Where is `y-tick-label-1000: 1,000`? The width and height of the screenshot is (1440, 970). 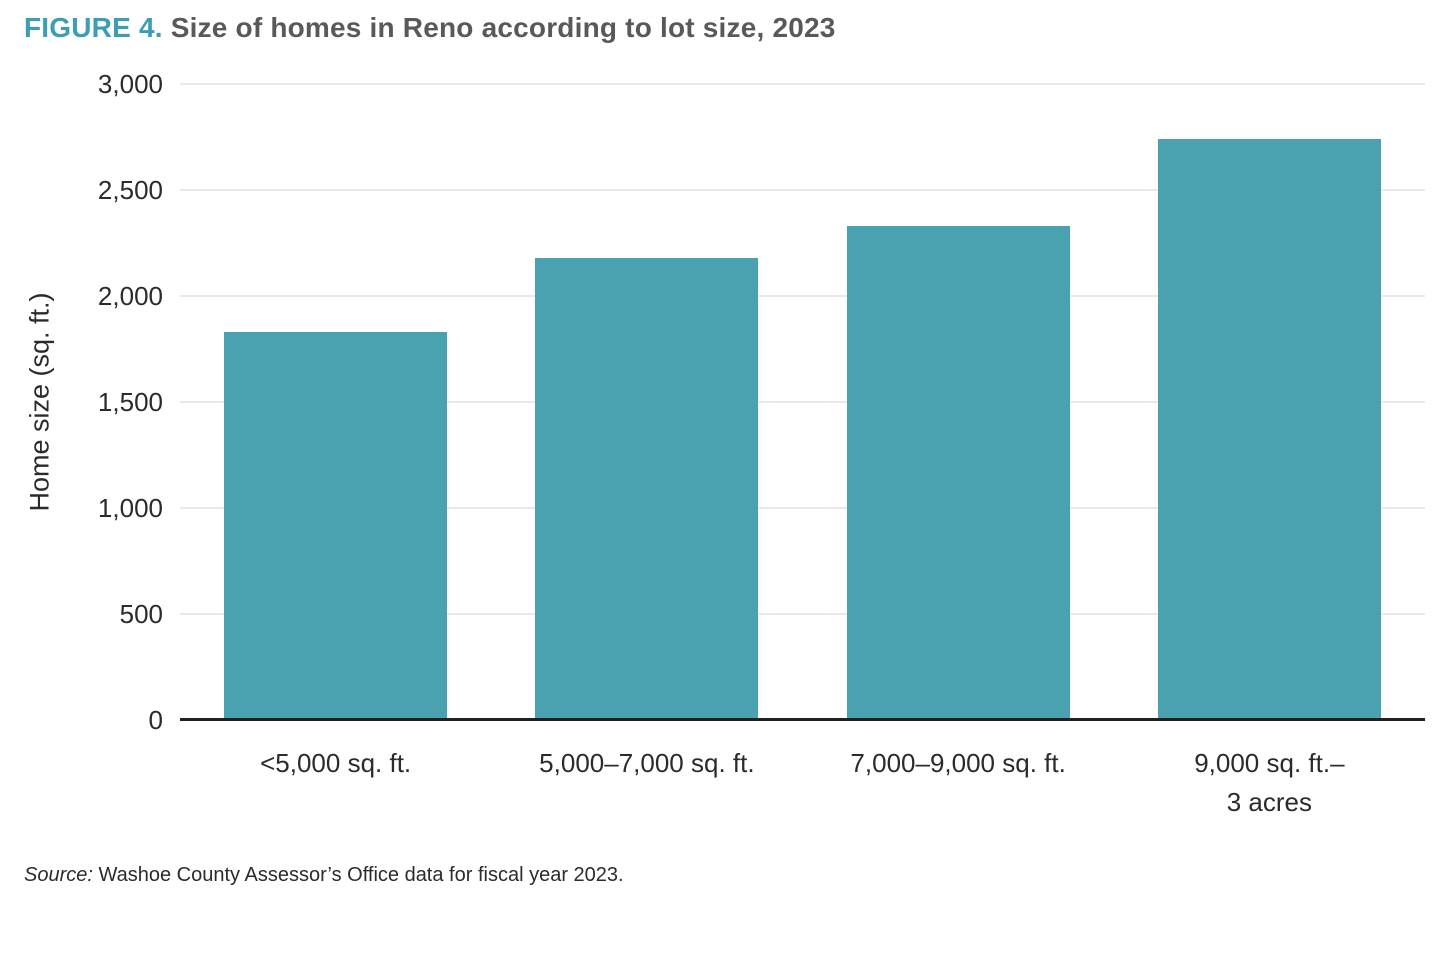
y-tick-label-1000: 1,000 is located at coordinates (130, 508).